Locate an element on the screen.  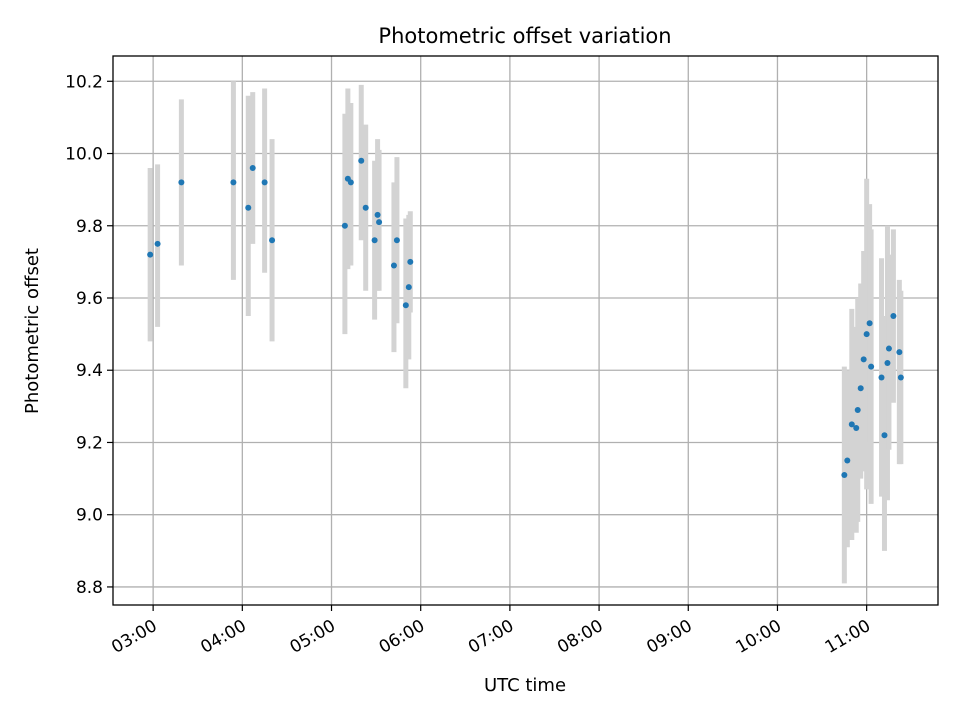
y-tick-label: 10.0 is located at coordinates (84, 155).